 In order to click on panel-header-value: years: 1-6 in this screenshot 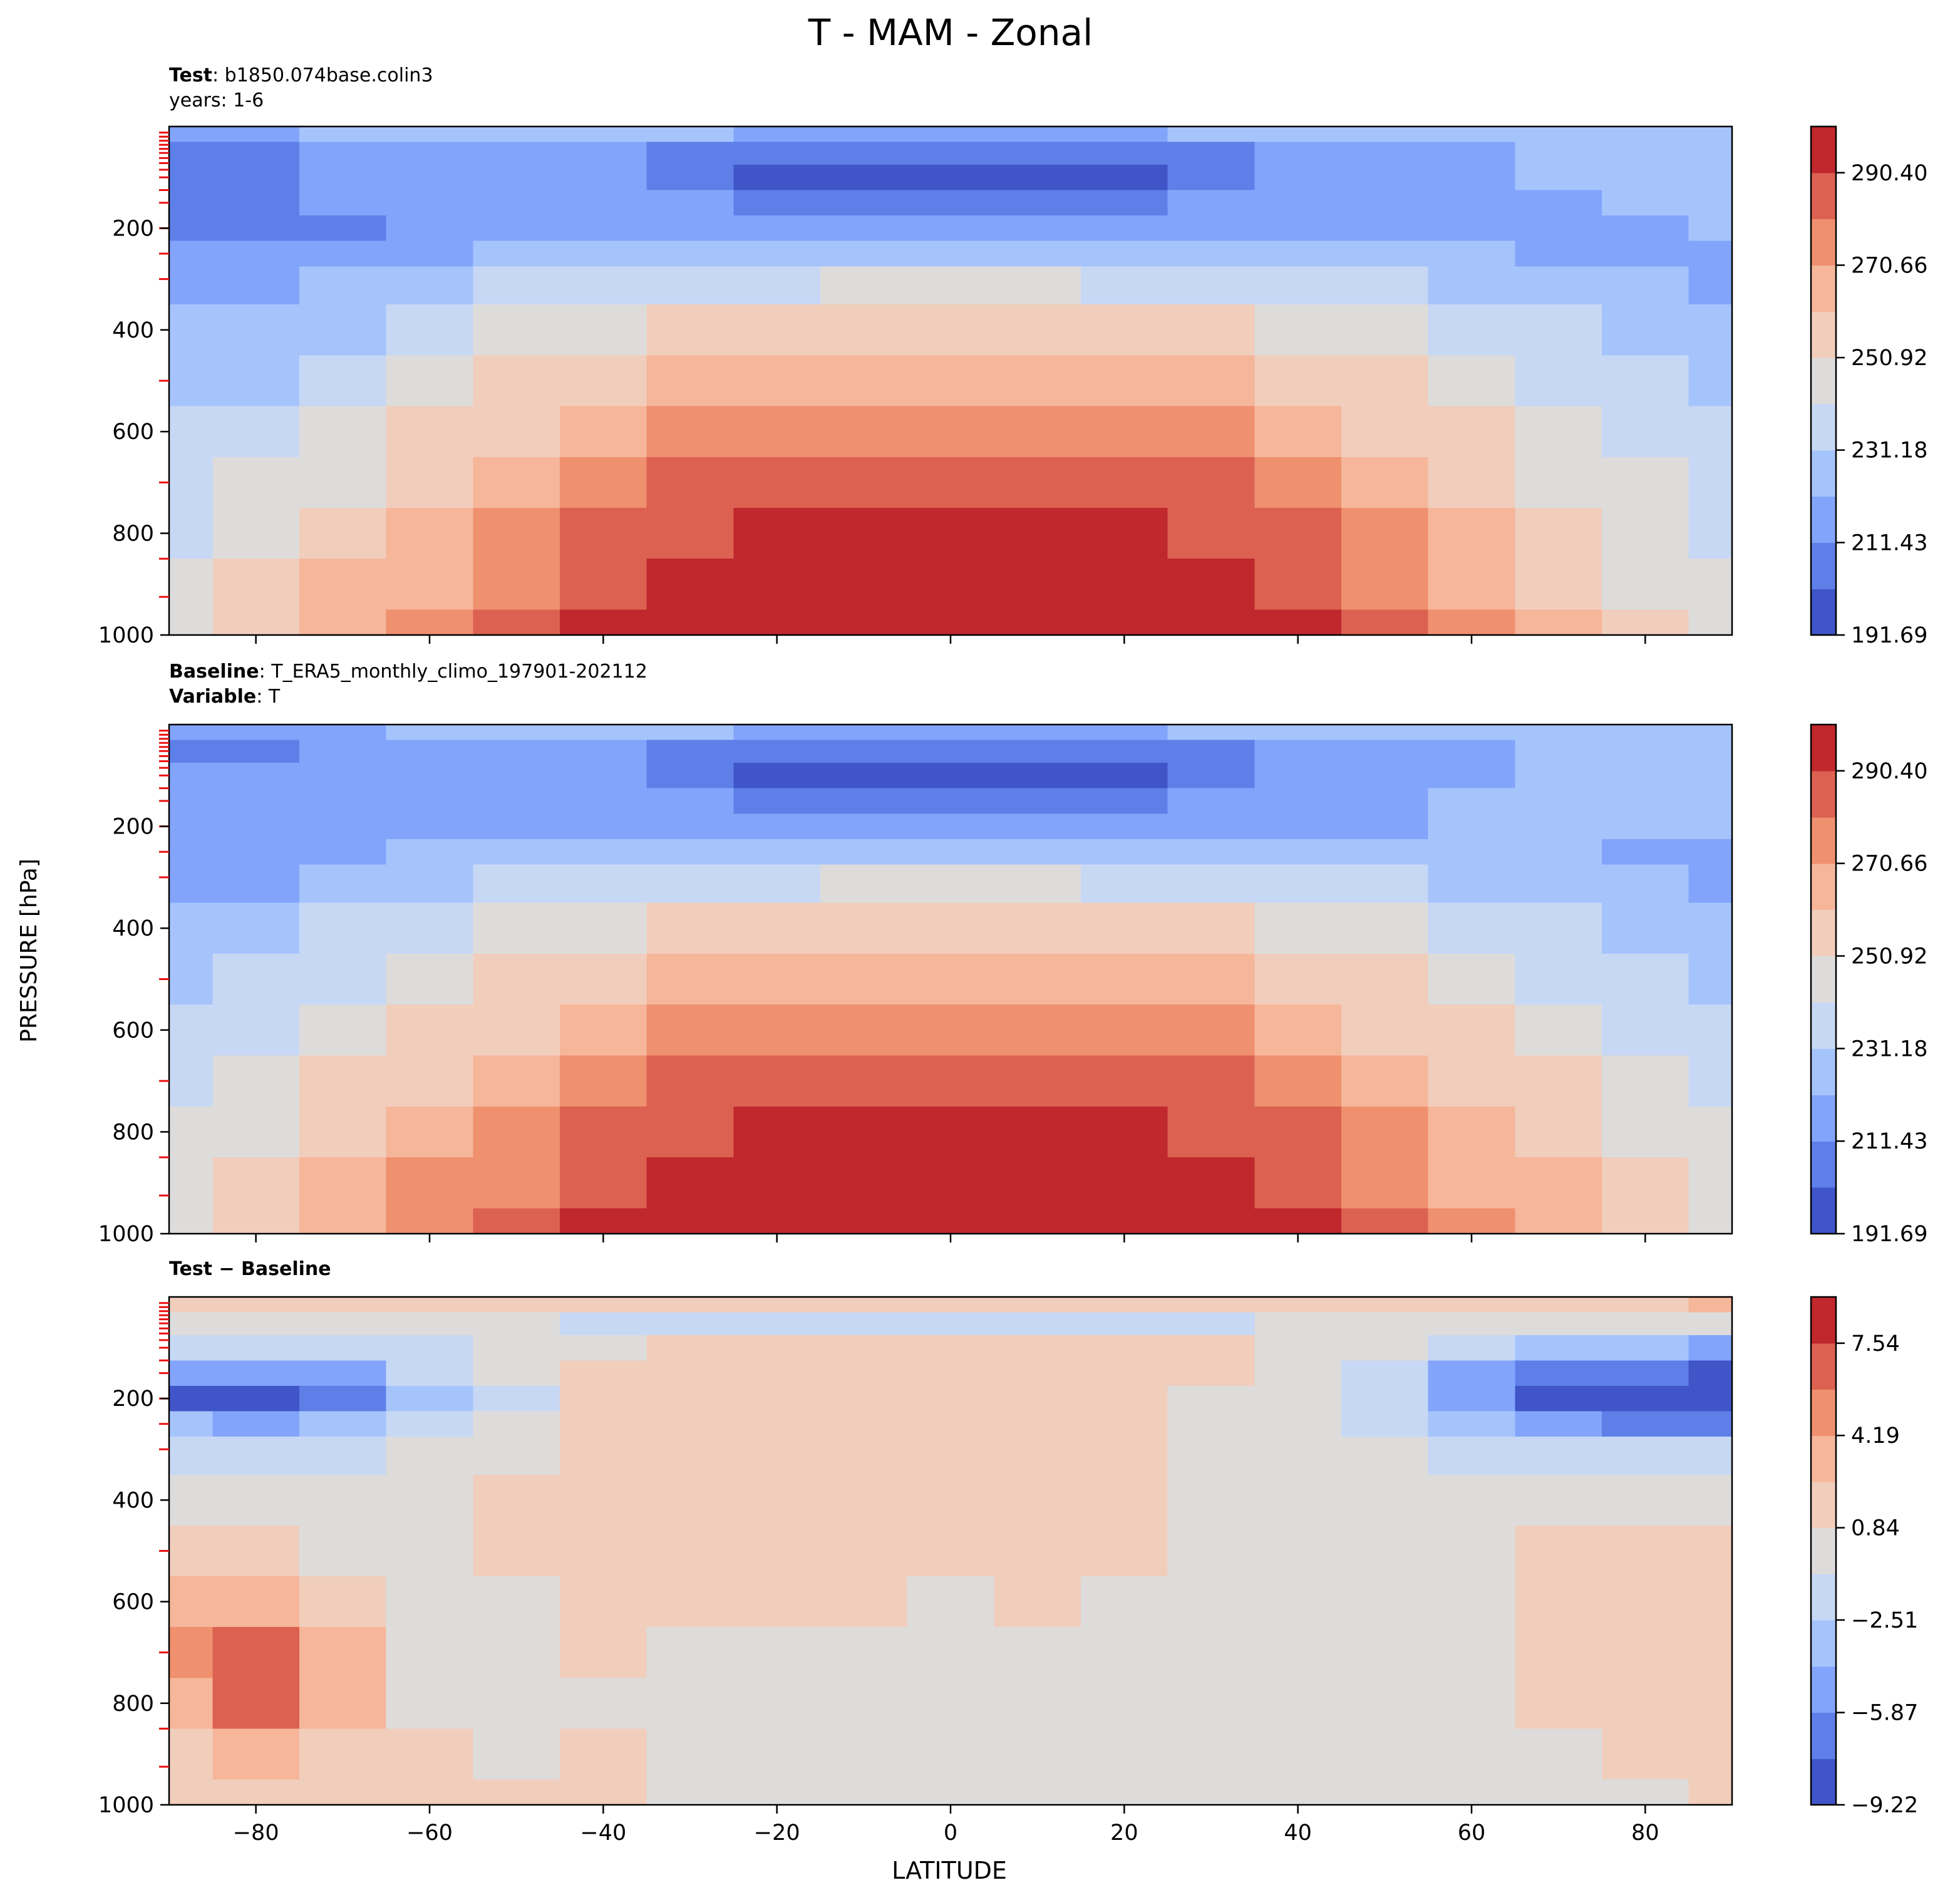, I will do `click(216, 101)`.